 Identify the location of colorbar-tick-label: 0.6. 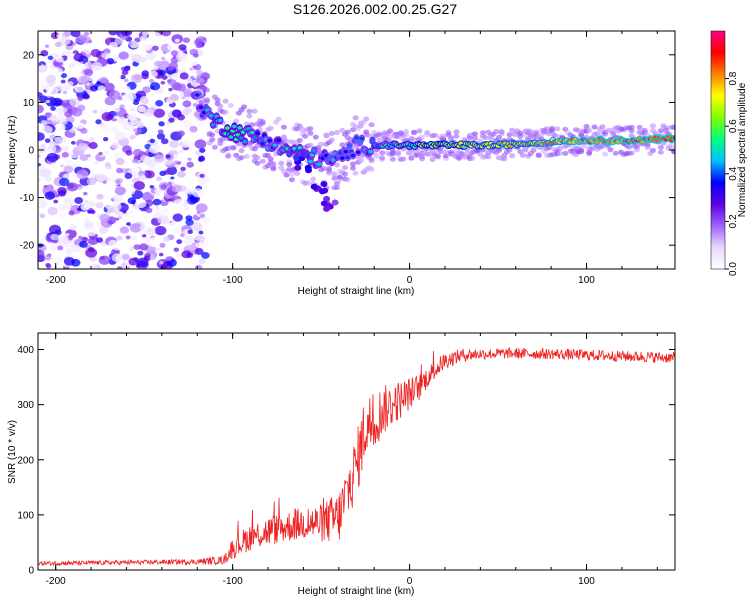
(733, 126).